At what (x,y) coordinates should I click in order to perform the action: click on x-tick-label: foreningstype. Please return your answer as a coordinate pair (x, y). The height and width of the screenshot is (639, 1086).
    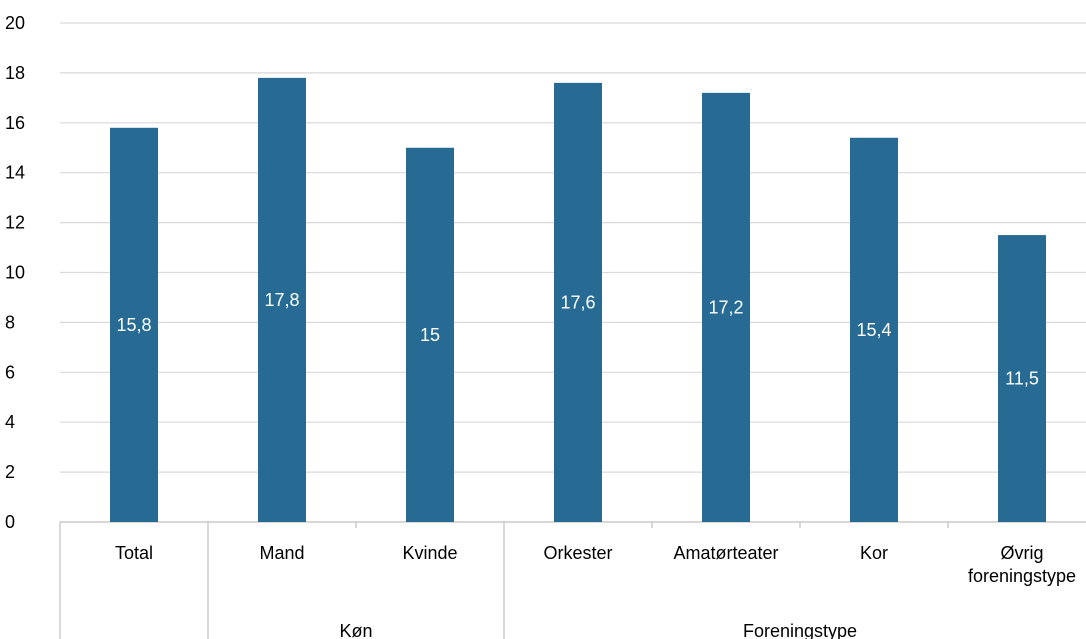
    Looking at the image, I should click on (1022, 576).